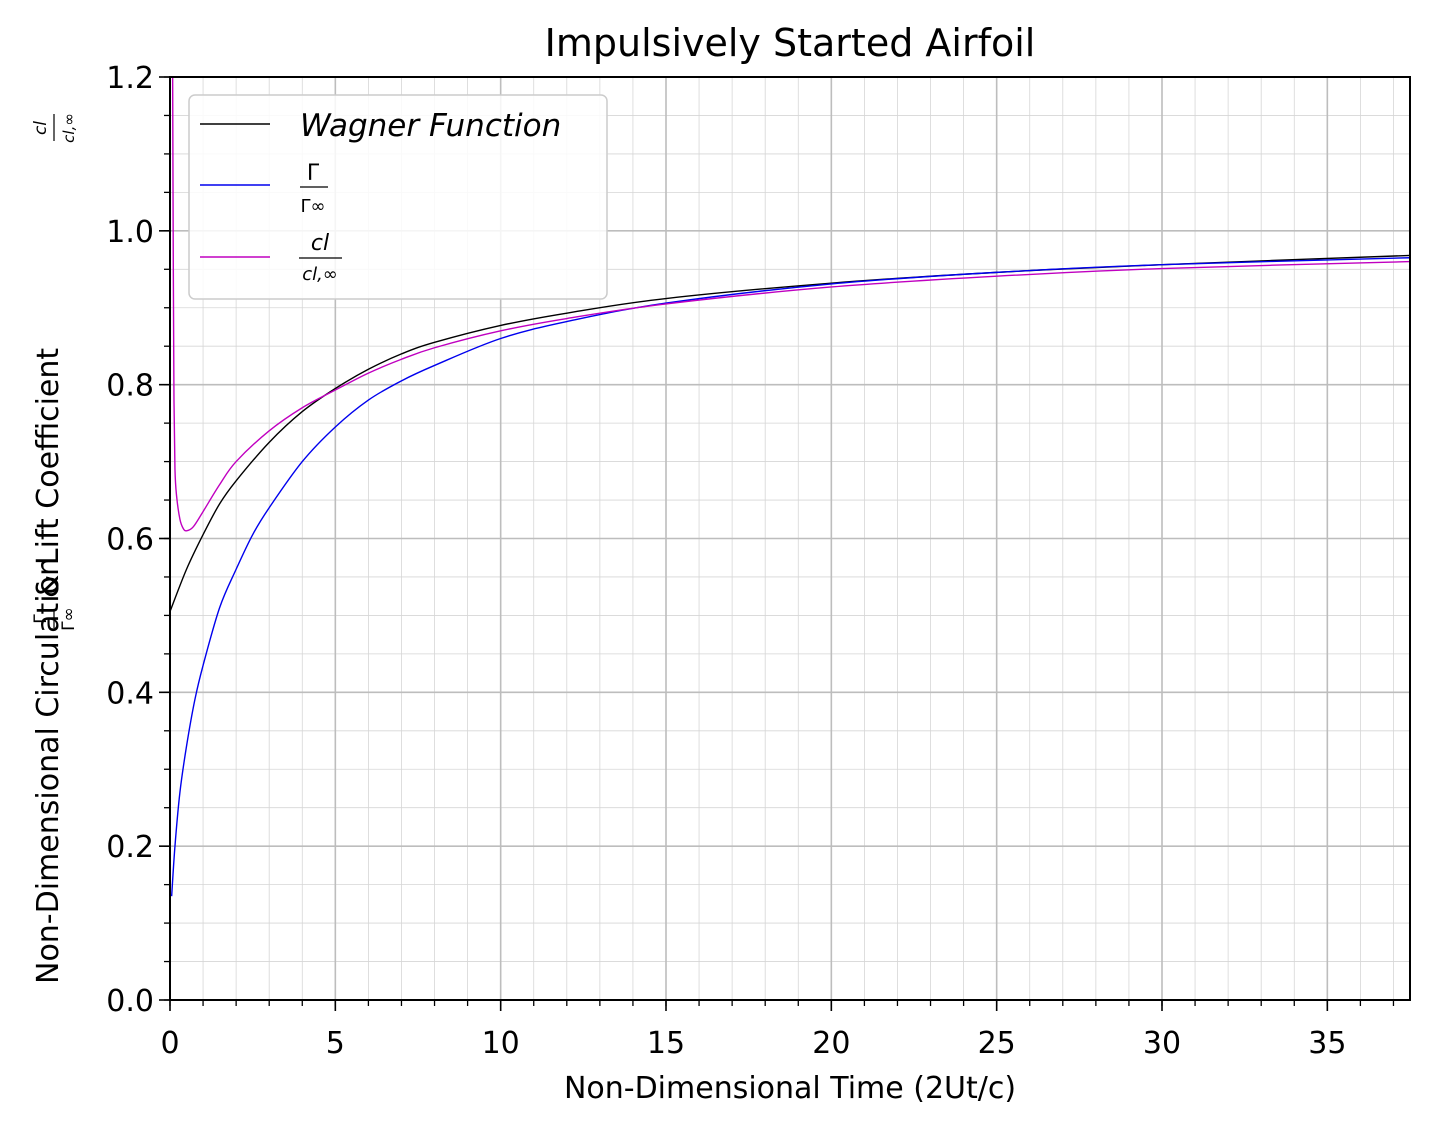 Image resolution: width=1435 pixels, height=1132 pixels. Describe the element at coordinates (1162, 1043) in the screenshot. I see `x-tick-label: 30` at that location.